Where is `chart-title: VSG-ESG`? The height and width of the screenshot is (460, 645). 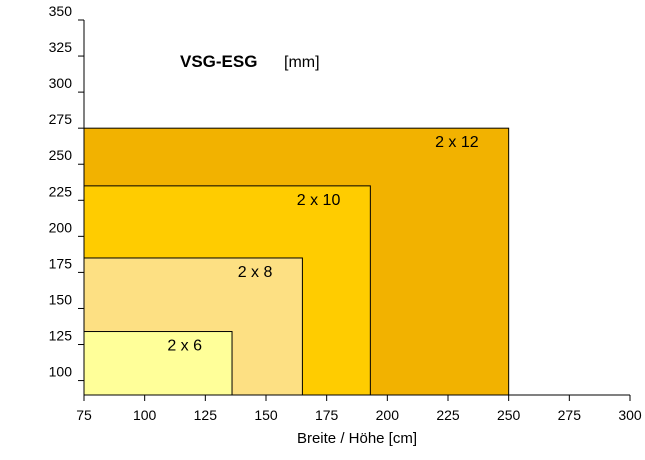 chart-title: VSG-ESG is located at coordinates (218, 61).